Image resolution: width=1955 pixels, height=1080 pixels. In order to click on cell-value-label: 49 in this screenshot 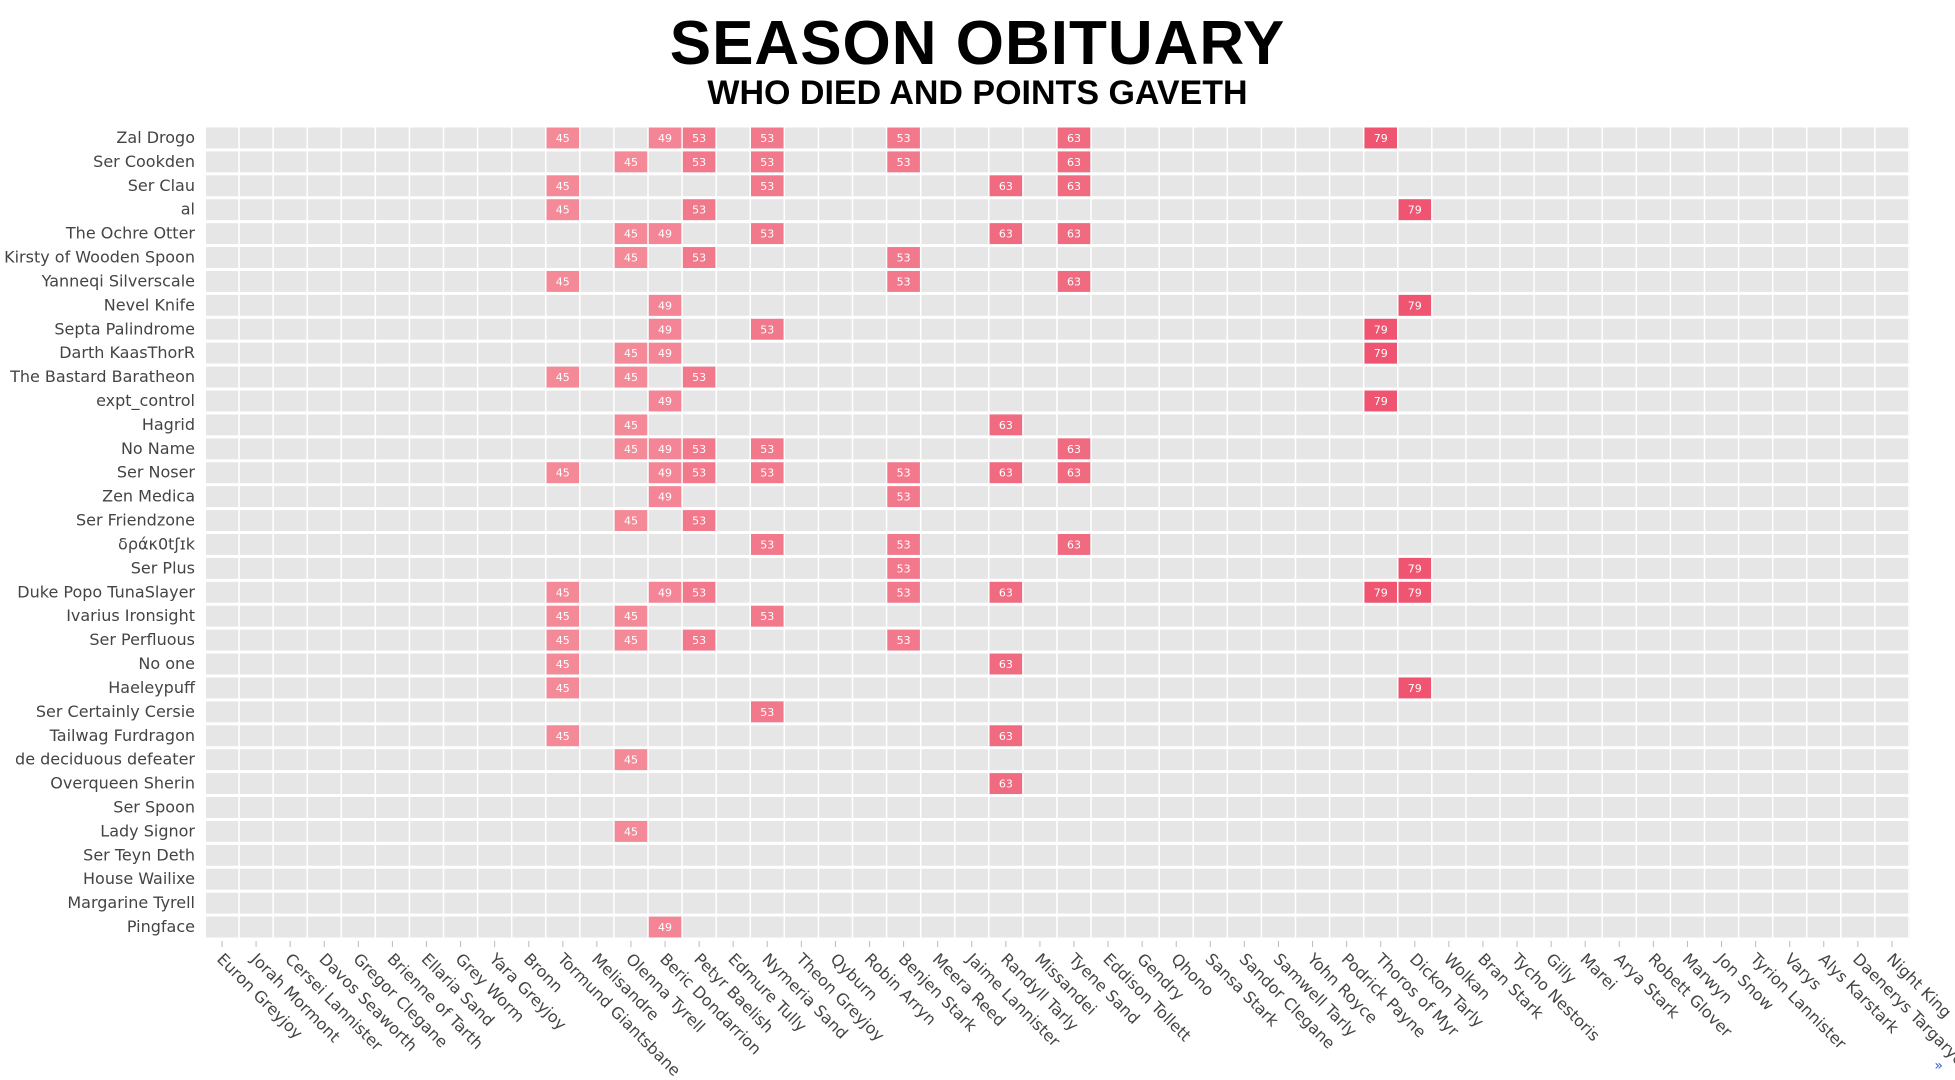, I will do `click(665, 329)`.